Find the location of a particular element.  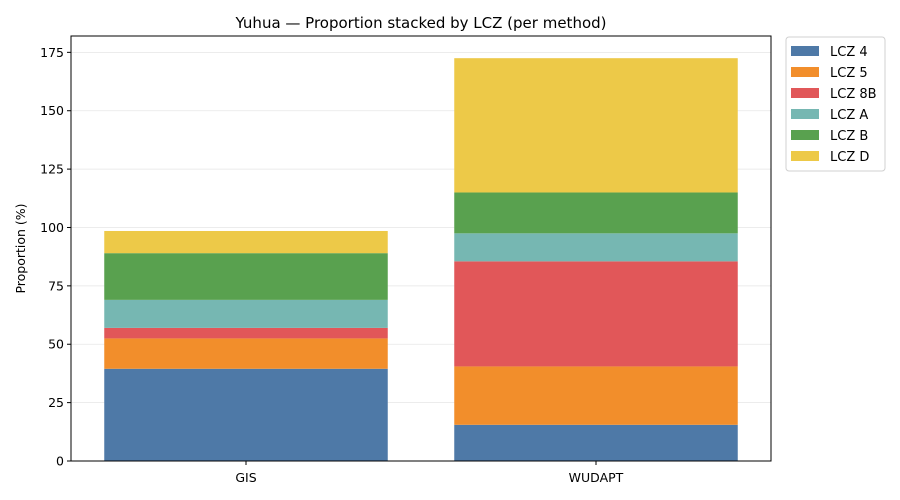

legend-label: LCZ D is located at coordinates (849, 157).